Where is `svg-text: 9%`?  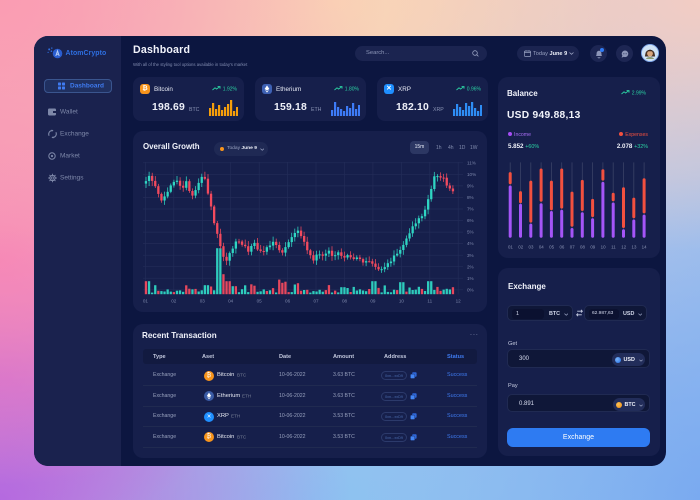
svg-text: 9% is located at coordinates (470, 186).